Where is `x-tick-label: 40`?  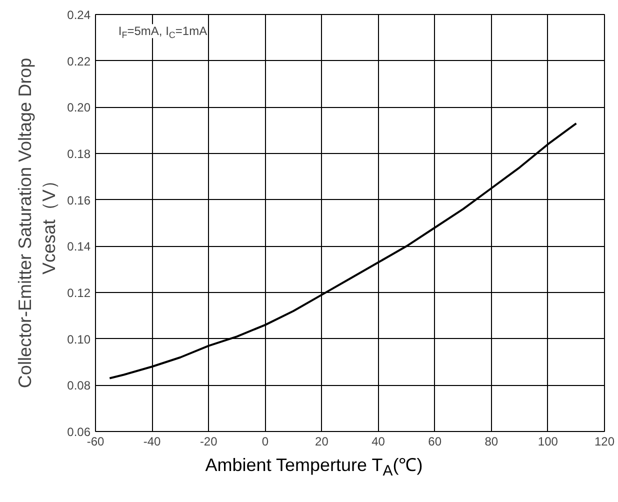
x-tick-label: 40 is located at coordinates (379, 441).